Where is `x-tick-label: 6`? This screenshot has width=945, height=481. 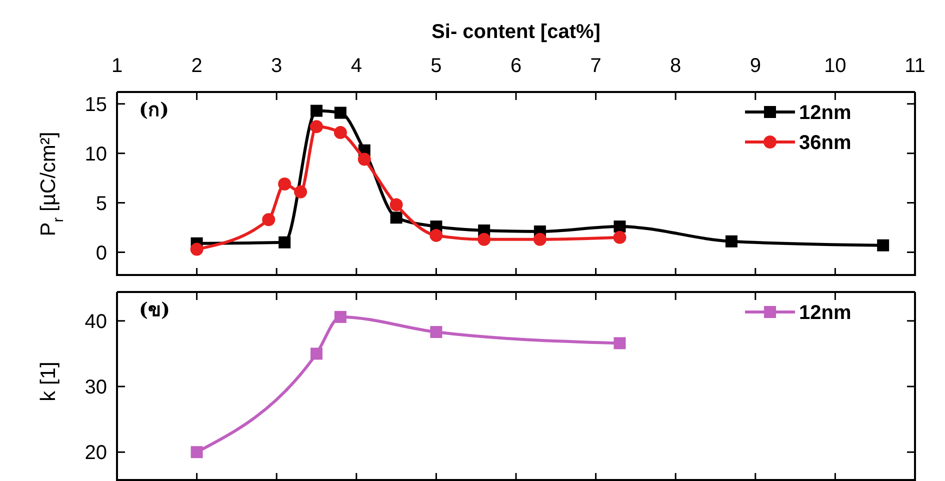 x-tick-label: 6 is located at coordinates (516, 66).